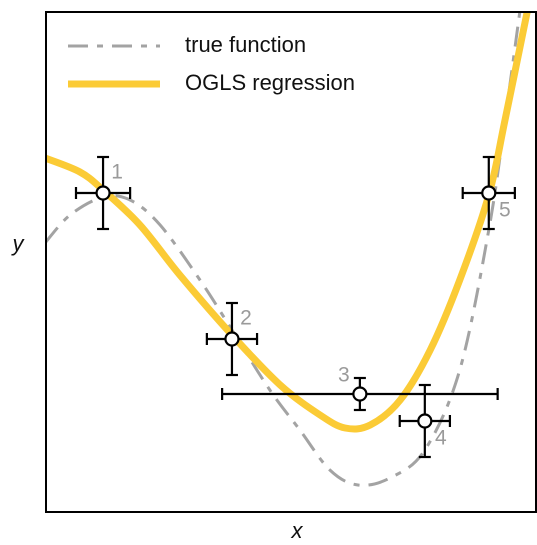  I want to click on point-label: 3, so click(344, 375).